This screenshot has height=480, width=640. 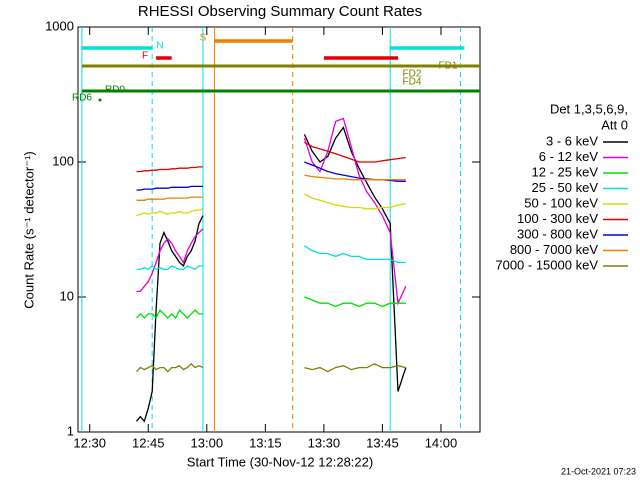 I want to click on y-axis-label: Count Rate (s⁻¹ detector⁻¹), so click(x=28, y=230).